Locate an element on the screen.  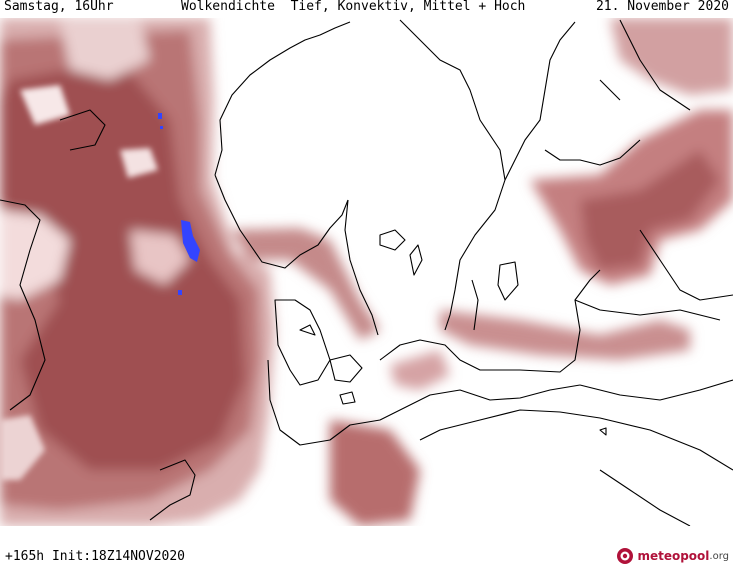
precip-marker-icon is located at coordinates (179, 204).